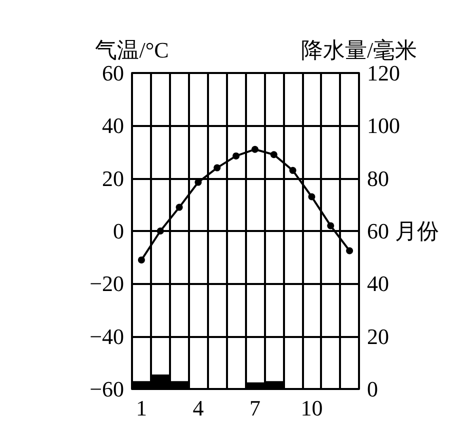 This screenshot has width=459, height=426. Describe the element at coordinates (378, 283) in the screenshot. I see `y2-tick-label: 40` at that location.